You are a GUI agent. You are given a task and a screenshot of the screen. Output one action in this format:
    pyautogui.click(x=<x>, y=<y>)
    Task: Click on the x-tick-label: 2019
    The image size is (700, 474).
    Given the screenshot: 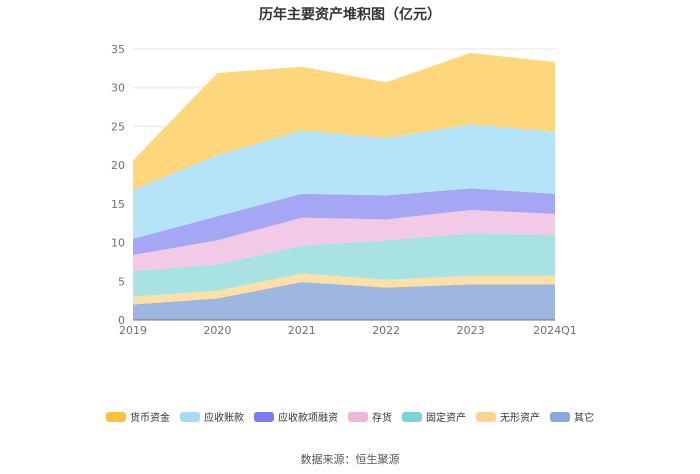 What is the action you would take?
    pyautogui.click(x=133, y=330)
    